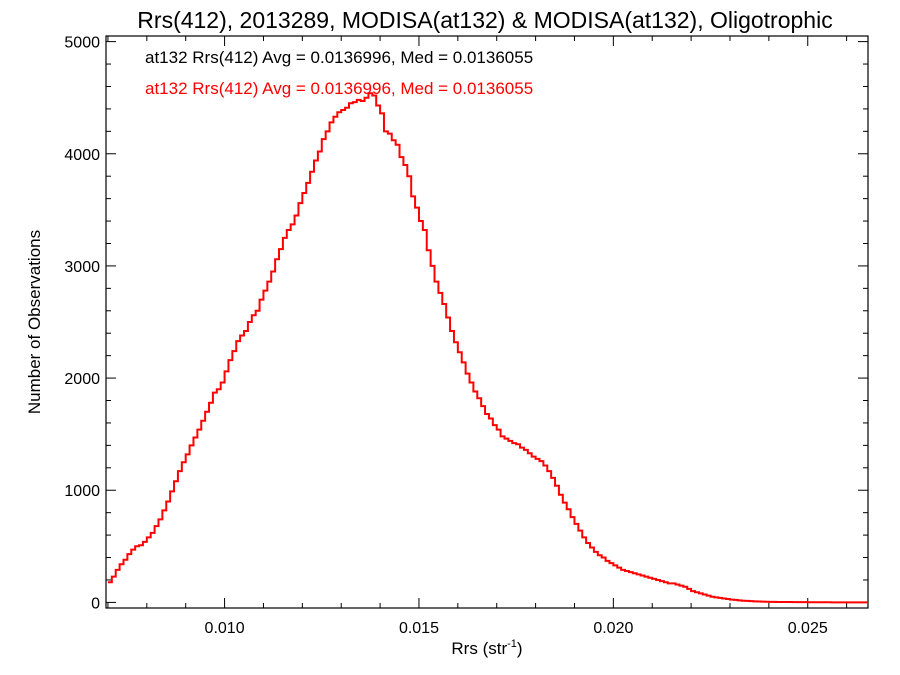 This screenshot has width=900, height=675. I want to click on y-tick-label: 2000, so click(82, 379).